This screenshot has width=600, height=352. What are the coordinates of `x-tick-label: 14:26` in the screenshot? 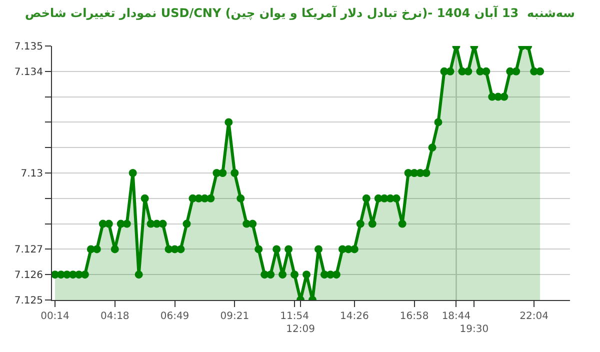 It's located at (354, 316).